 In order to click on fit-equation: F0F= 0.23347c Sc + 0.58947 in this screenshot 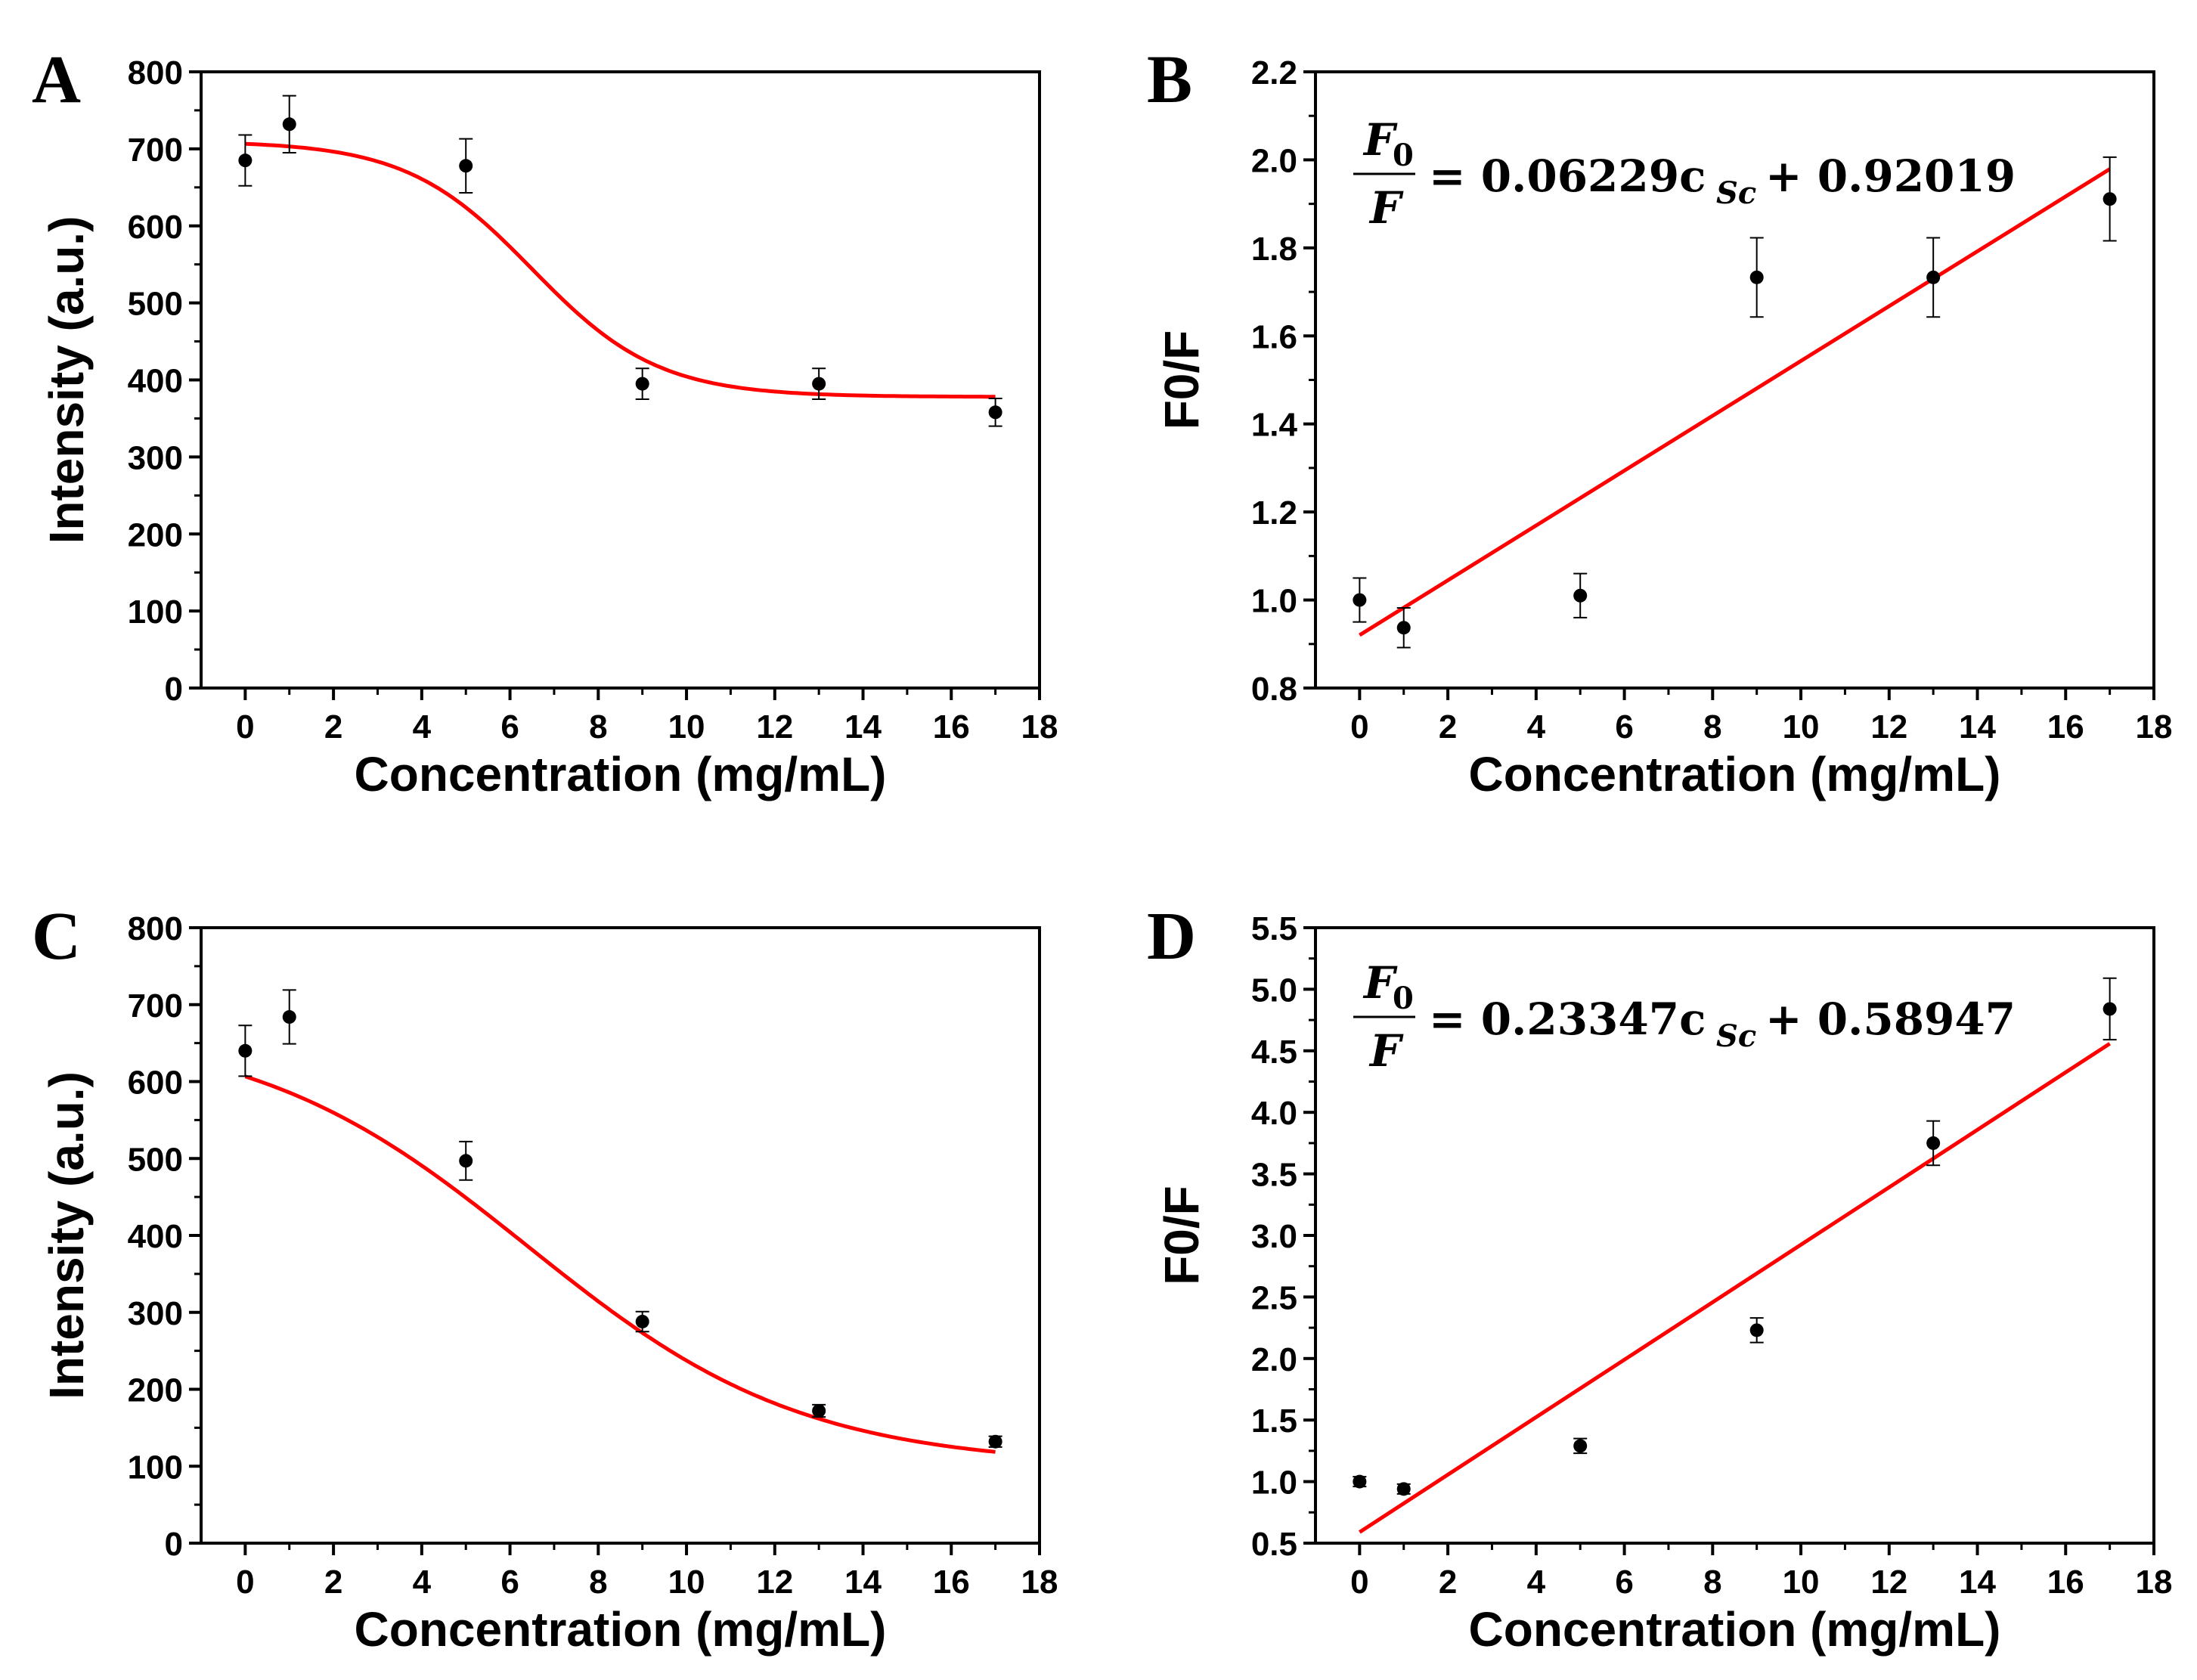, I will do `click(1684, 1017)`.